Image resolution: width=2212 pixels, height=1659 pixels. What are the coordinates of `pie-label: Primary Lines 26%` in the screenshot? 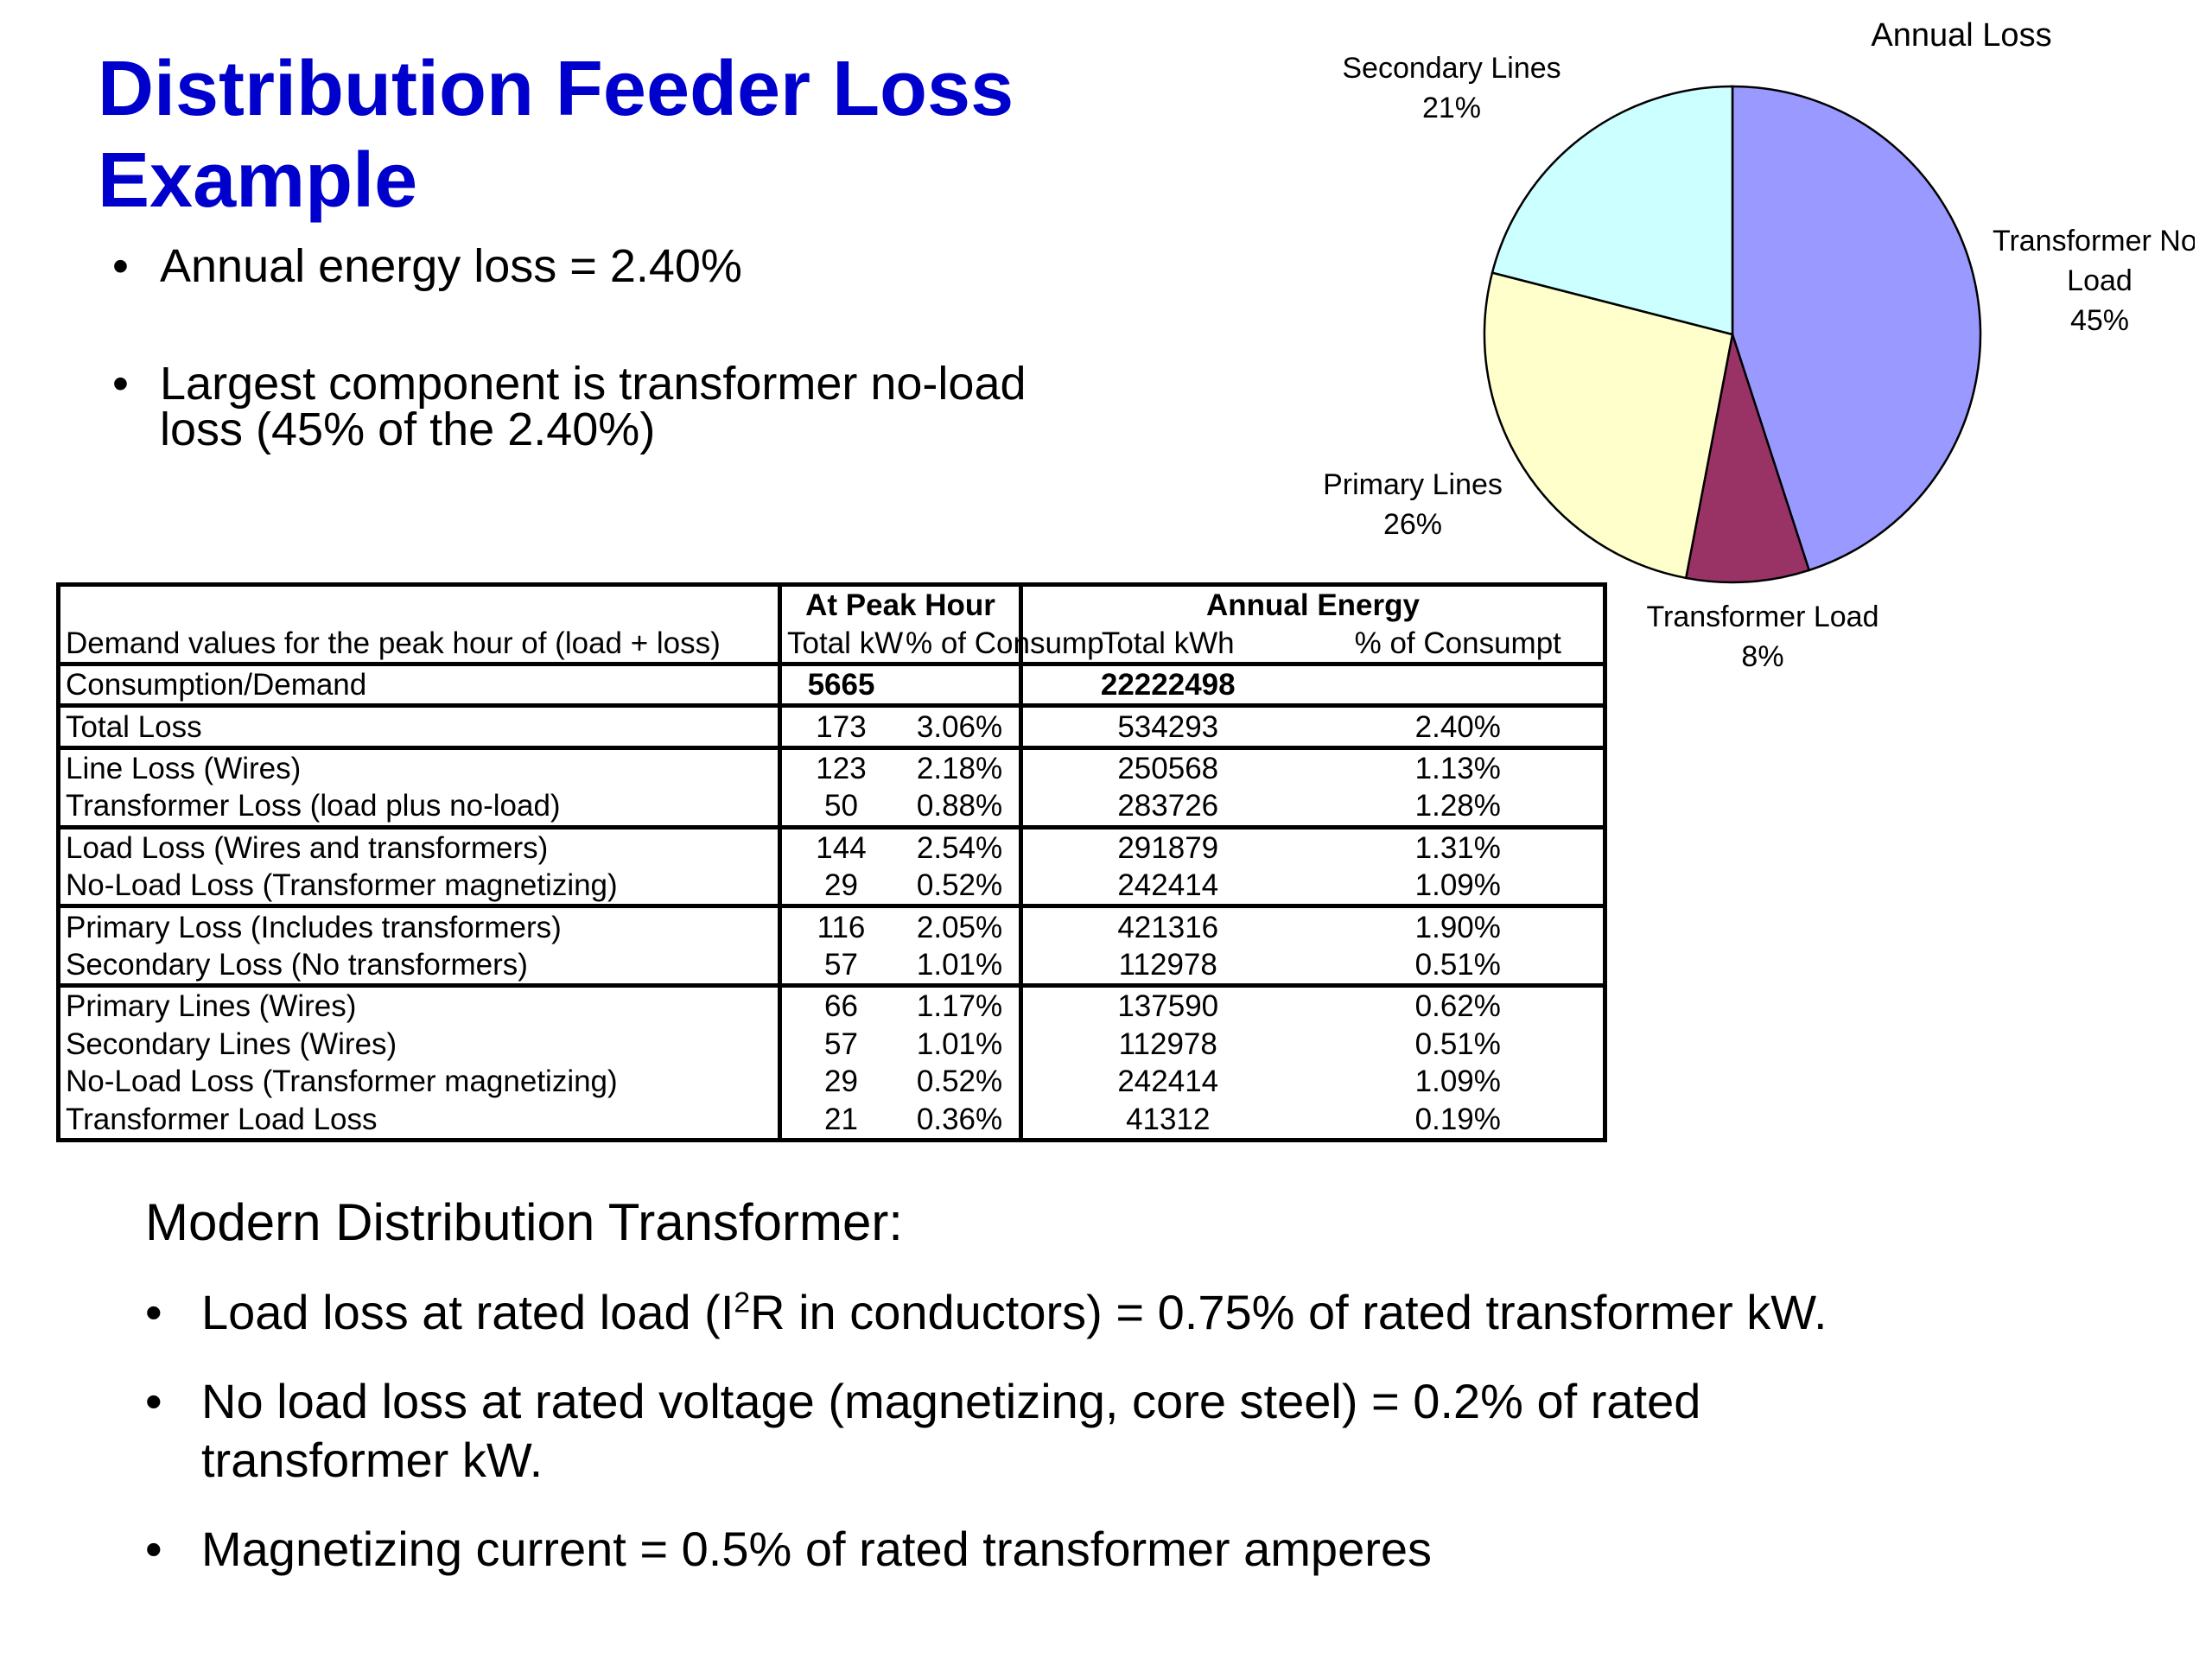 It's located at (1413, 504).